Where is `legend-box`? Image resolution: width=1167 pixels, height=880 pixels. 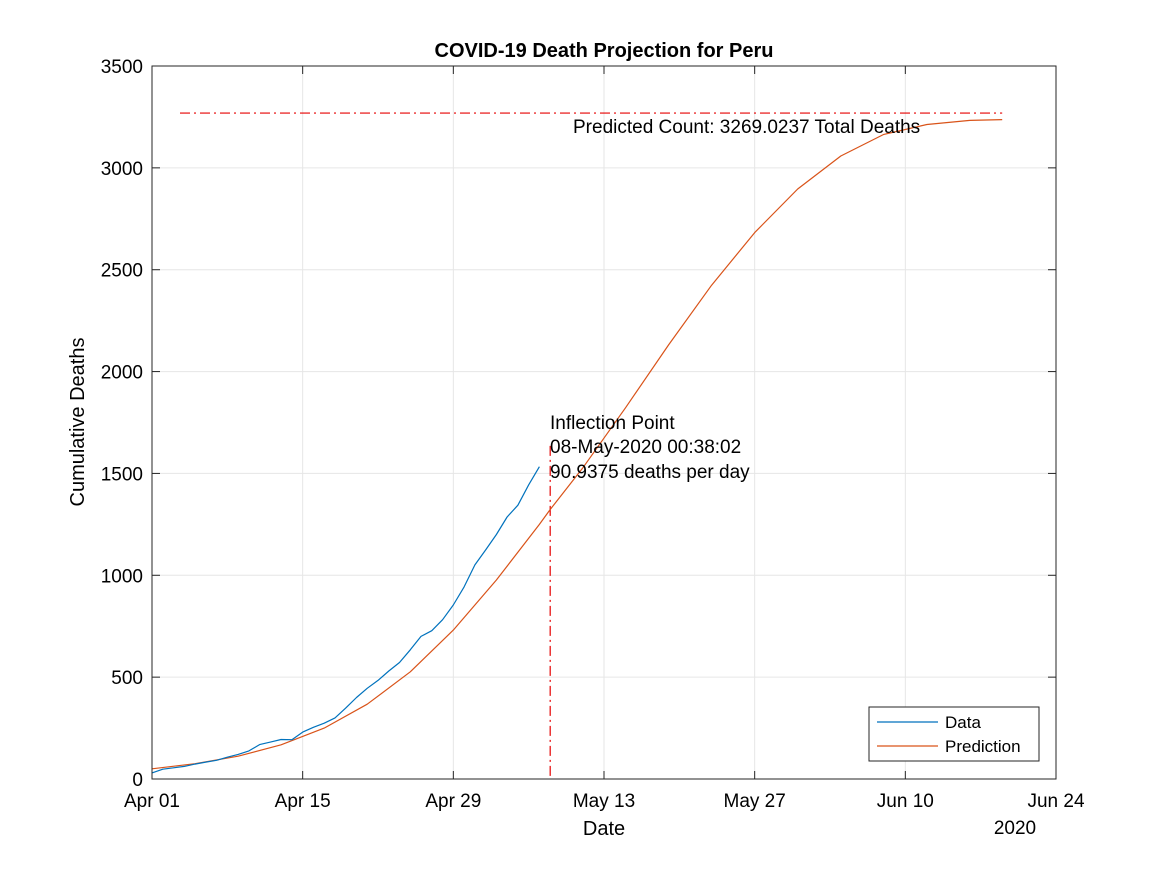 legend-box is located at coordinates (954, 734).